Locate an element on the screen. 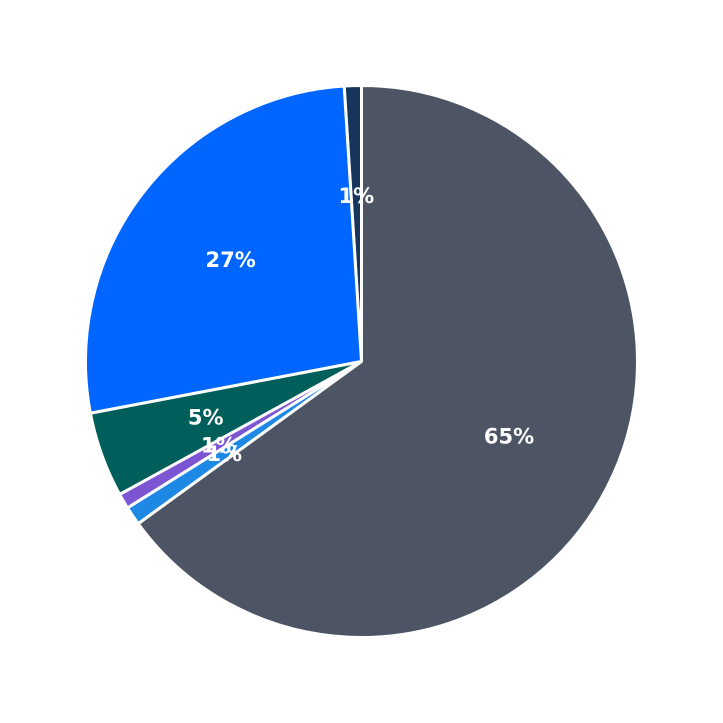 This screenshot has width=723, height=723. pie-slice-label-4: 1% is located at coordinates (219, 445).